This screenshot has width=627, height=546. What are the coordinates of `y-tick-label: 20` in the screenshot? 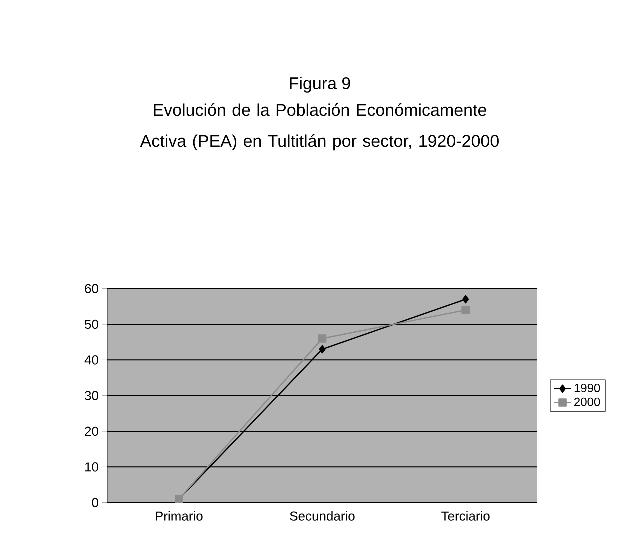 It's located at (91, 431).